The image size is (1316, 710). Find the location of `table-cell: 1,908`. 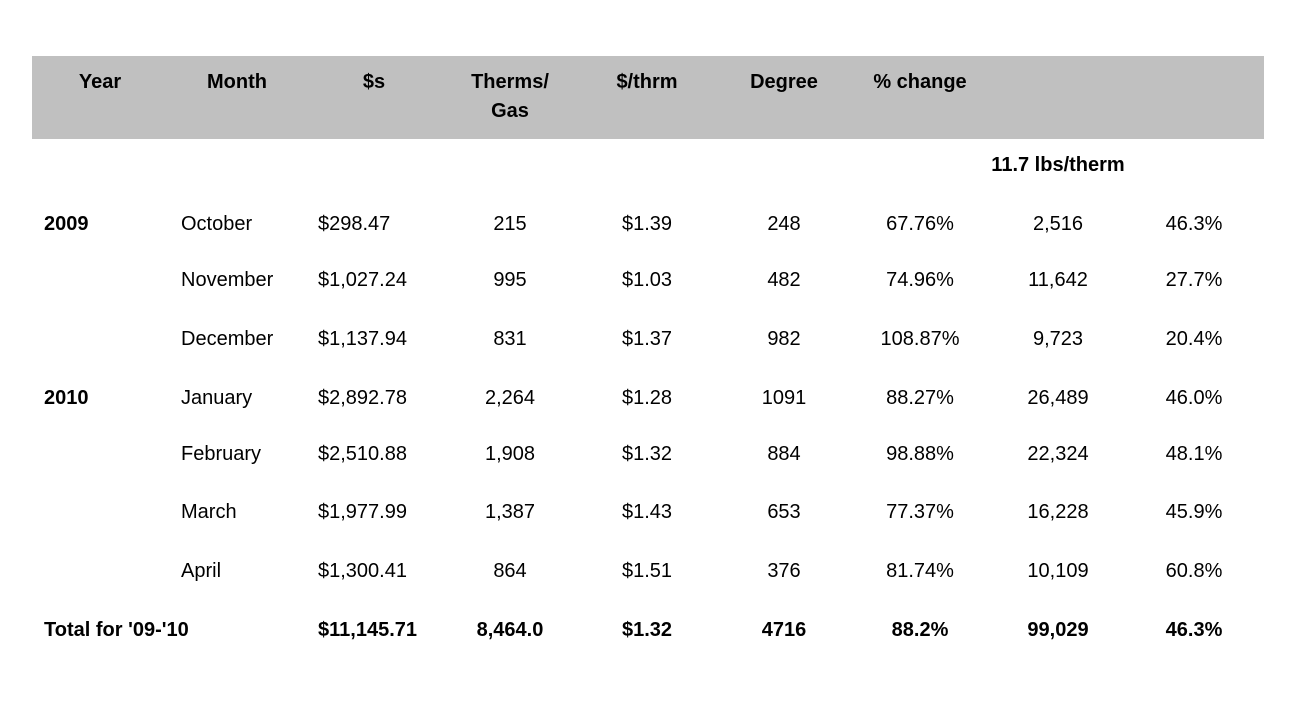

table-cell: 1,908 is located at coordinates (510, 454).